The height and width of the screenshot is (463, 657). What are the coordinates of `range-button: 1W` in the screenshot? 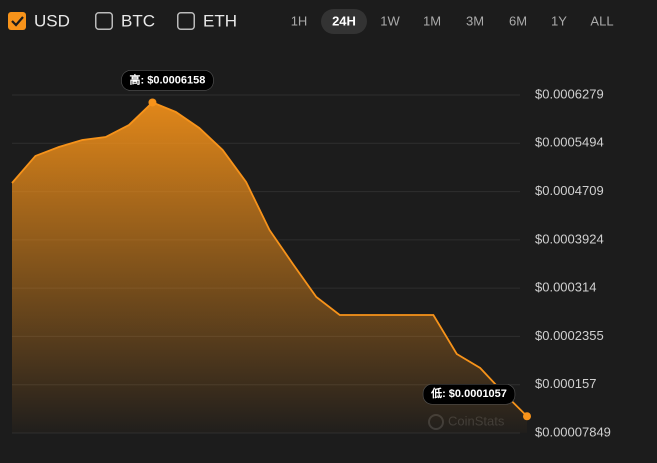 It's located at (390, 20).